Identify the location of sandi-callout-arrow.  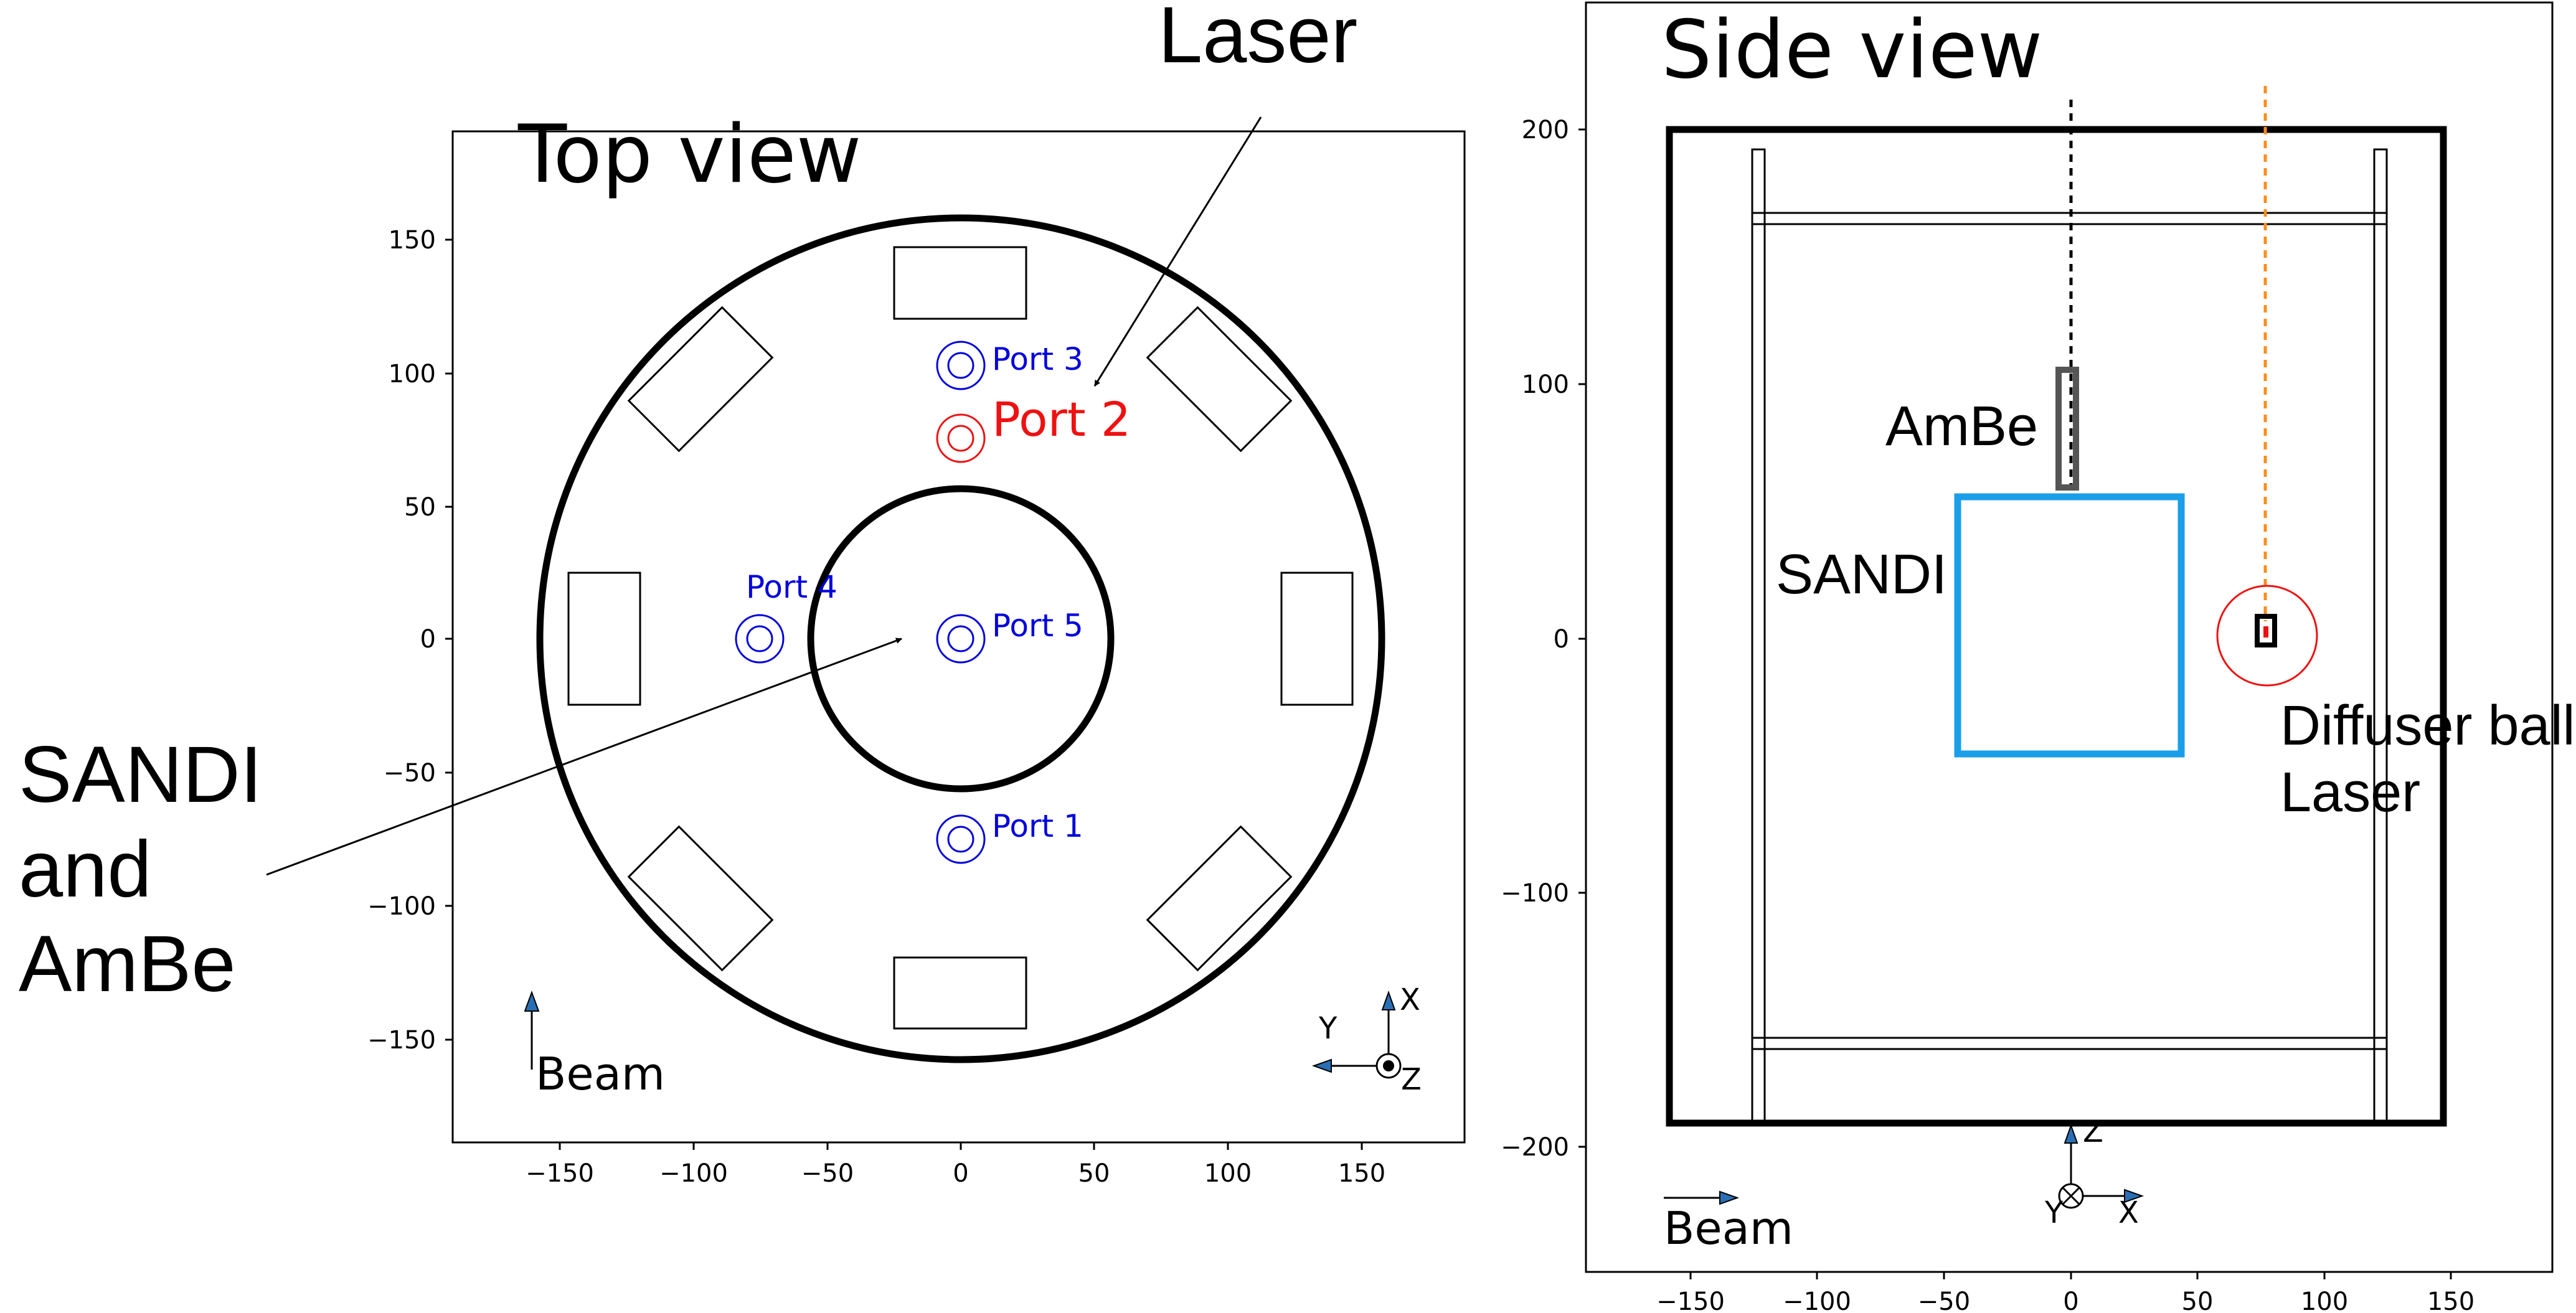
(584, 757).